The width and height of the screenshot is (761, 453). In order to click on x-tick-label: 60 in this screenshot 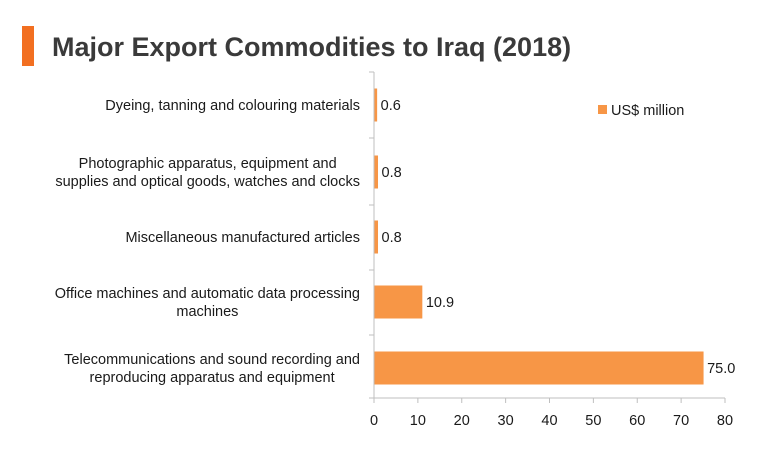, I will do `click(637, 421)`.